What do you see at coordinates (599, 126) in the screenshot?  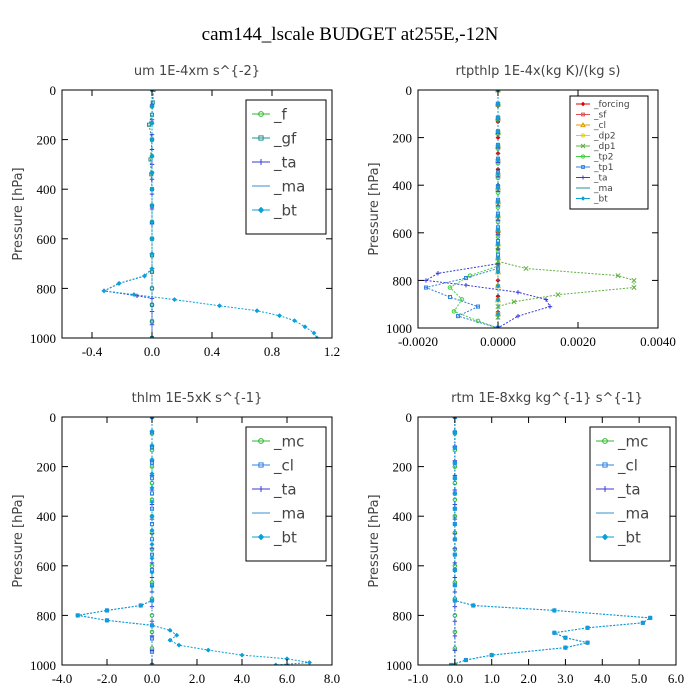 I see `legend-label: _cl` at bounding box center [599, 126].